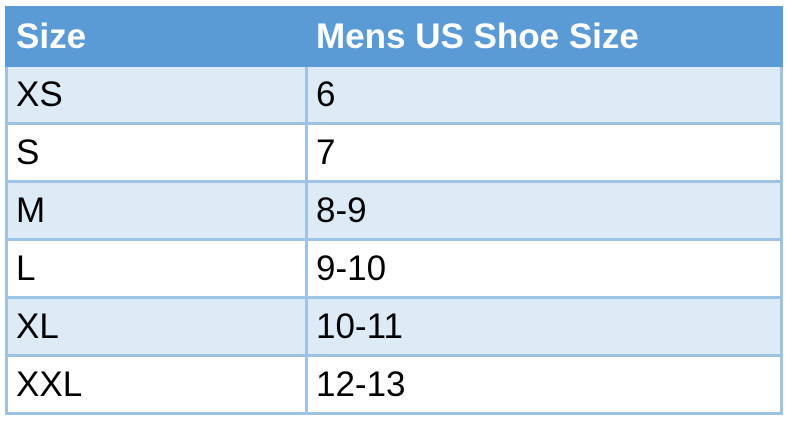 The image size is (788, 436). I want to click on header-mens-us-shoe-size: Mens US Shoe Size, so click(544, 36).